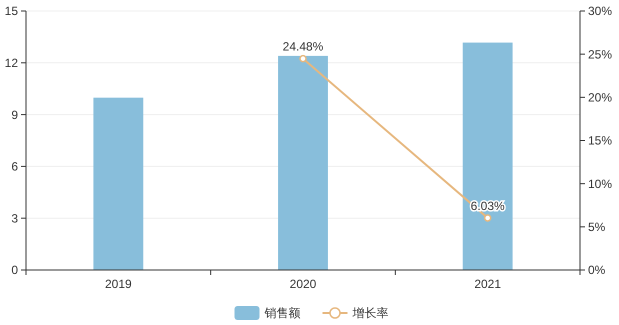 The width and height of the screenshot is (619, 325). What do you see at coordinates (600, 54) in the screenshot?
I see `y2-tick-label: 25%` at bounding box center [600, 54].